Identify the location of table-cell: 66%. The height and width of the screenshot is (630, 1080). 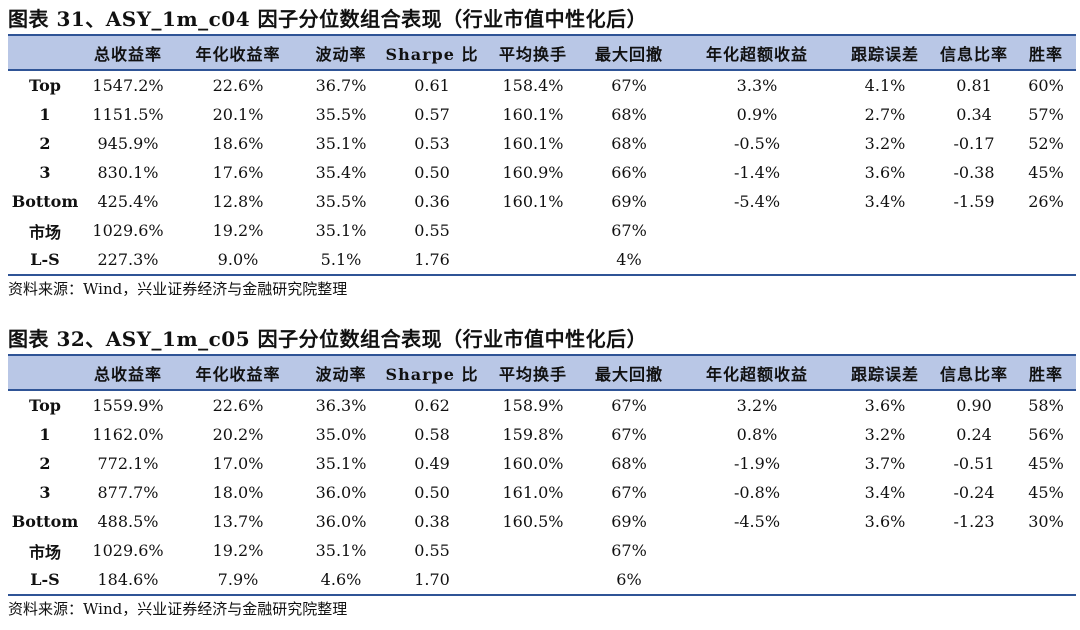
(629, 172).